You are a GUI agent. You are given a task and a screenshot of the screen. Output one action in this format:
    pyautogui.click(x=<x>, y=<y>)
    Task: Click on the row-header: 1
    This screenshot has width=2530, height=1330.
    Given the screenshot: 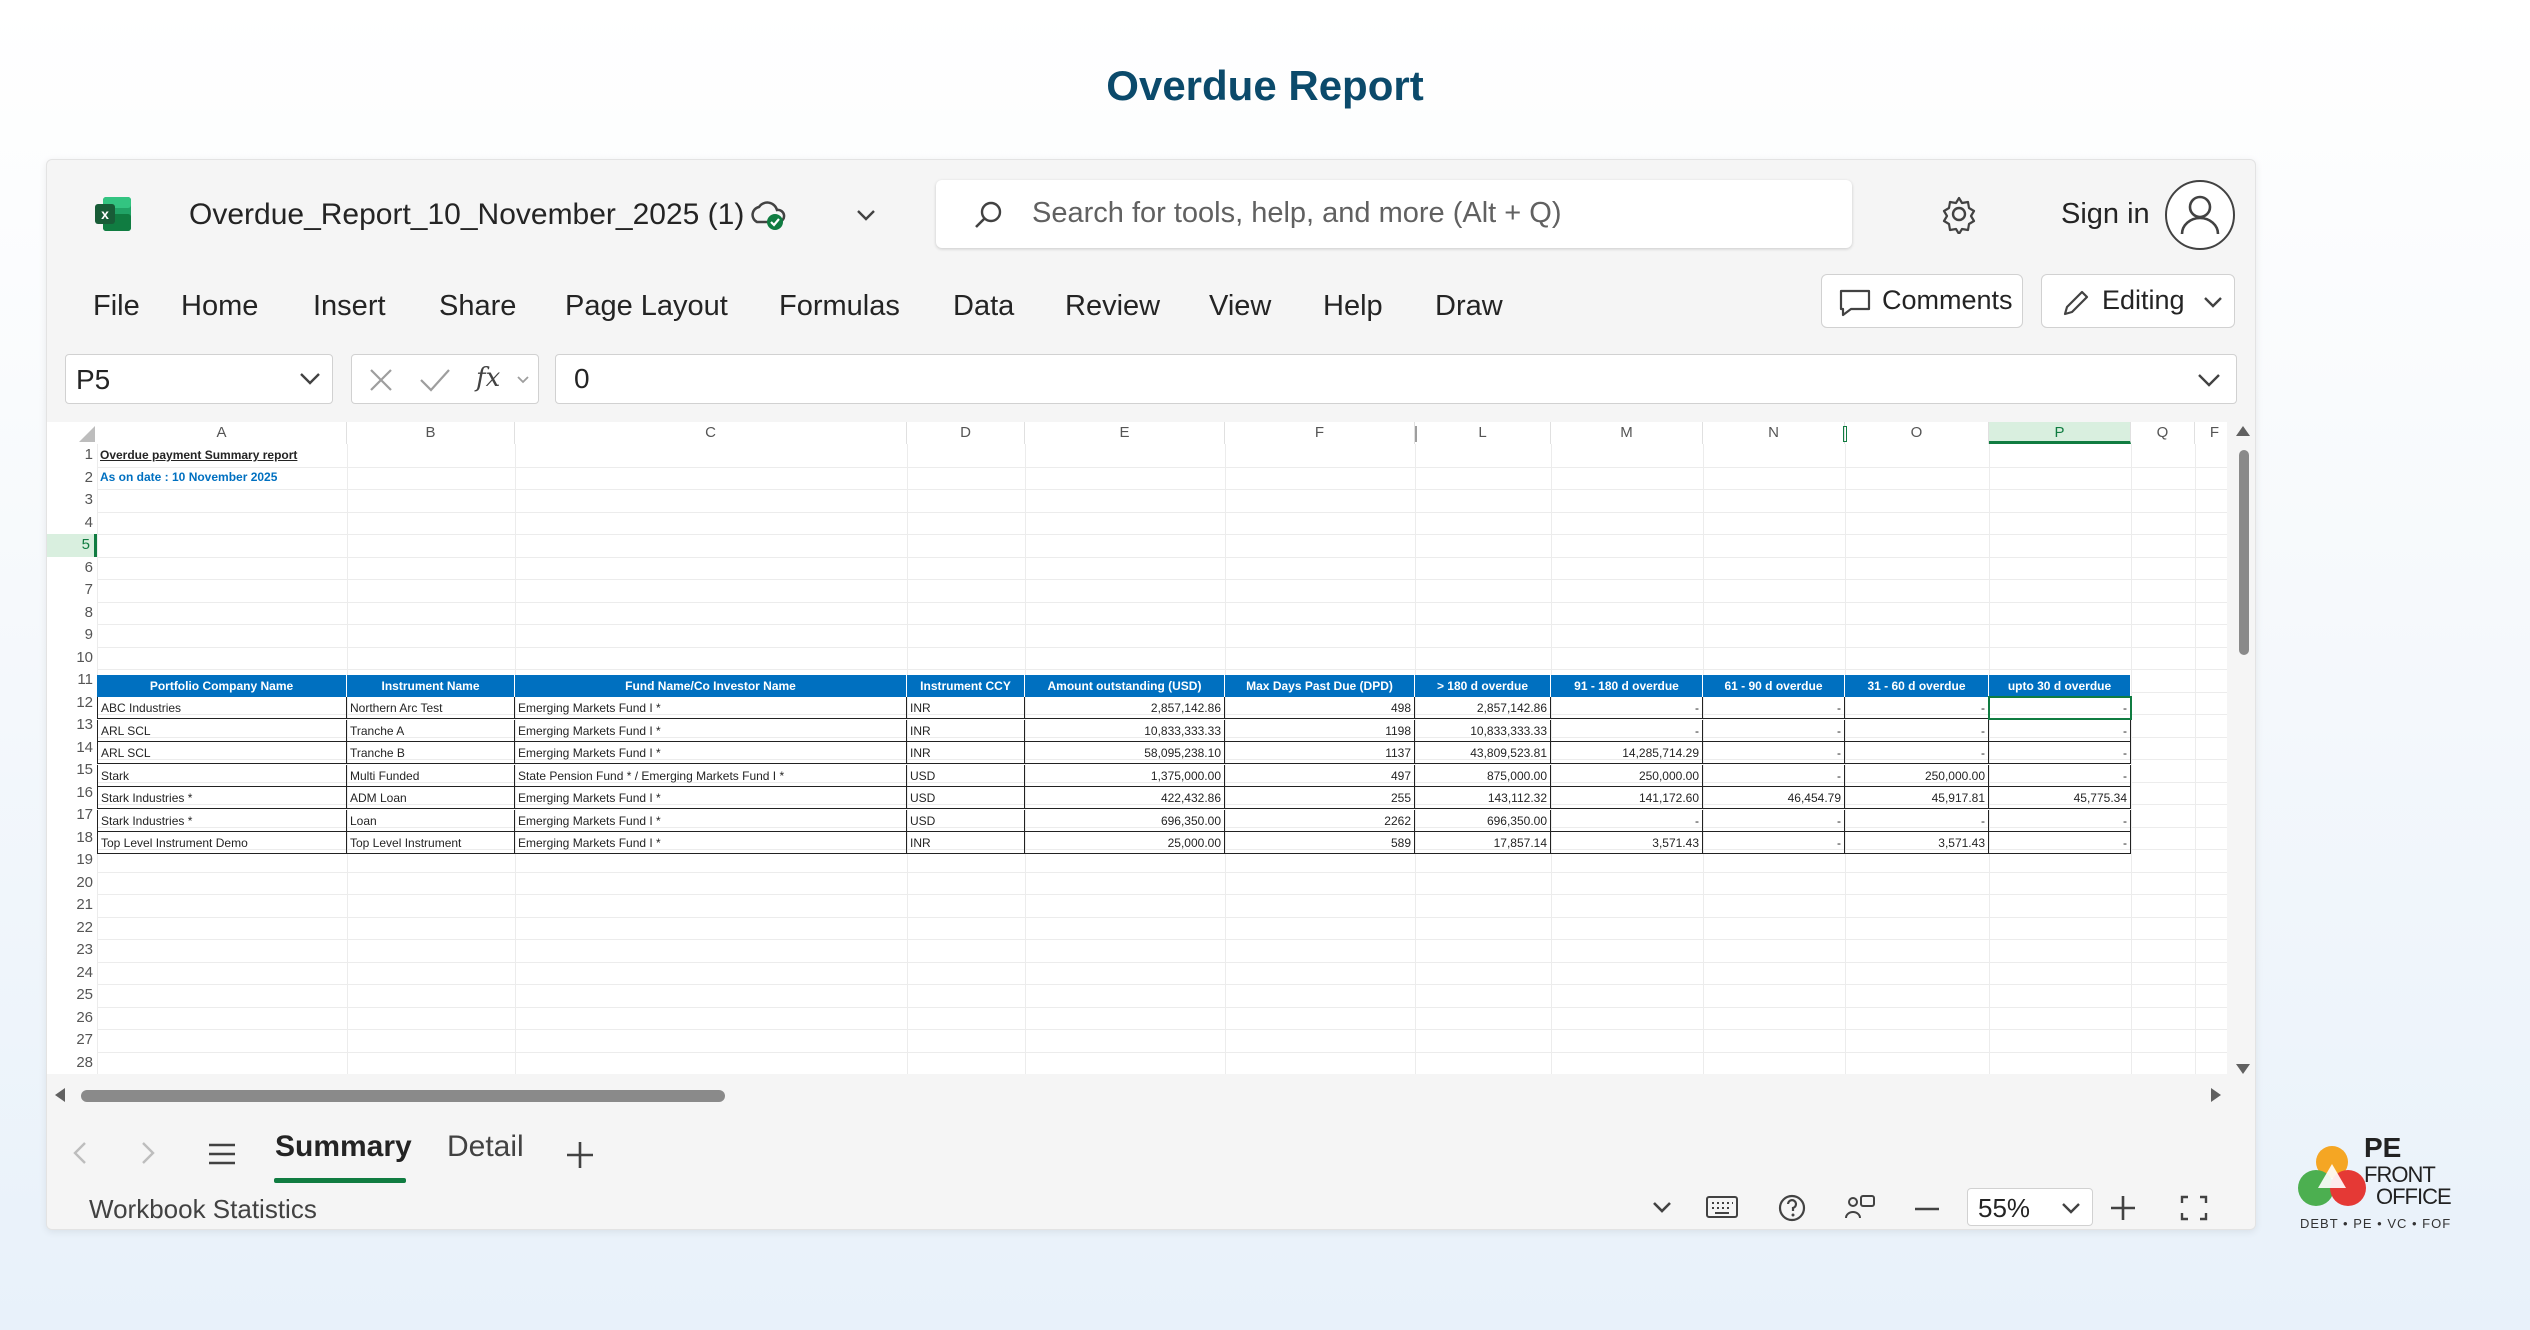 What is the action you would take?
    pyautogui.click(x=88, y=454)
    